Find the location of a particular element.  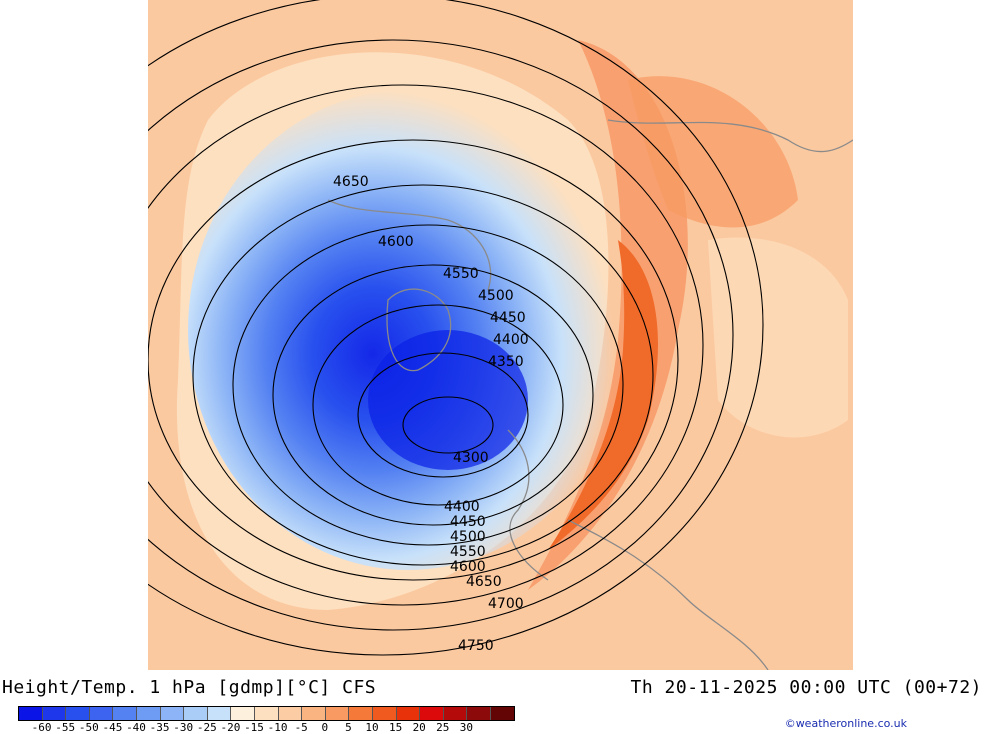

color-scale-label: -5 is located at coordinates (301, 727).